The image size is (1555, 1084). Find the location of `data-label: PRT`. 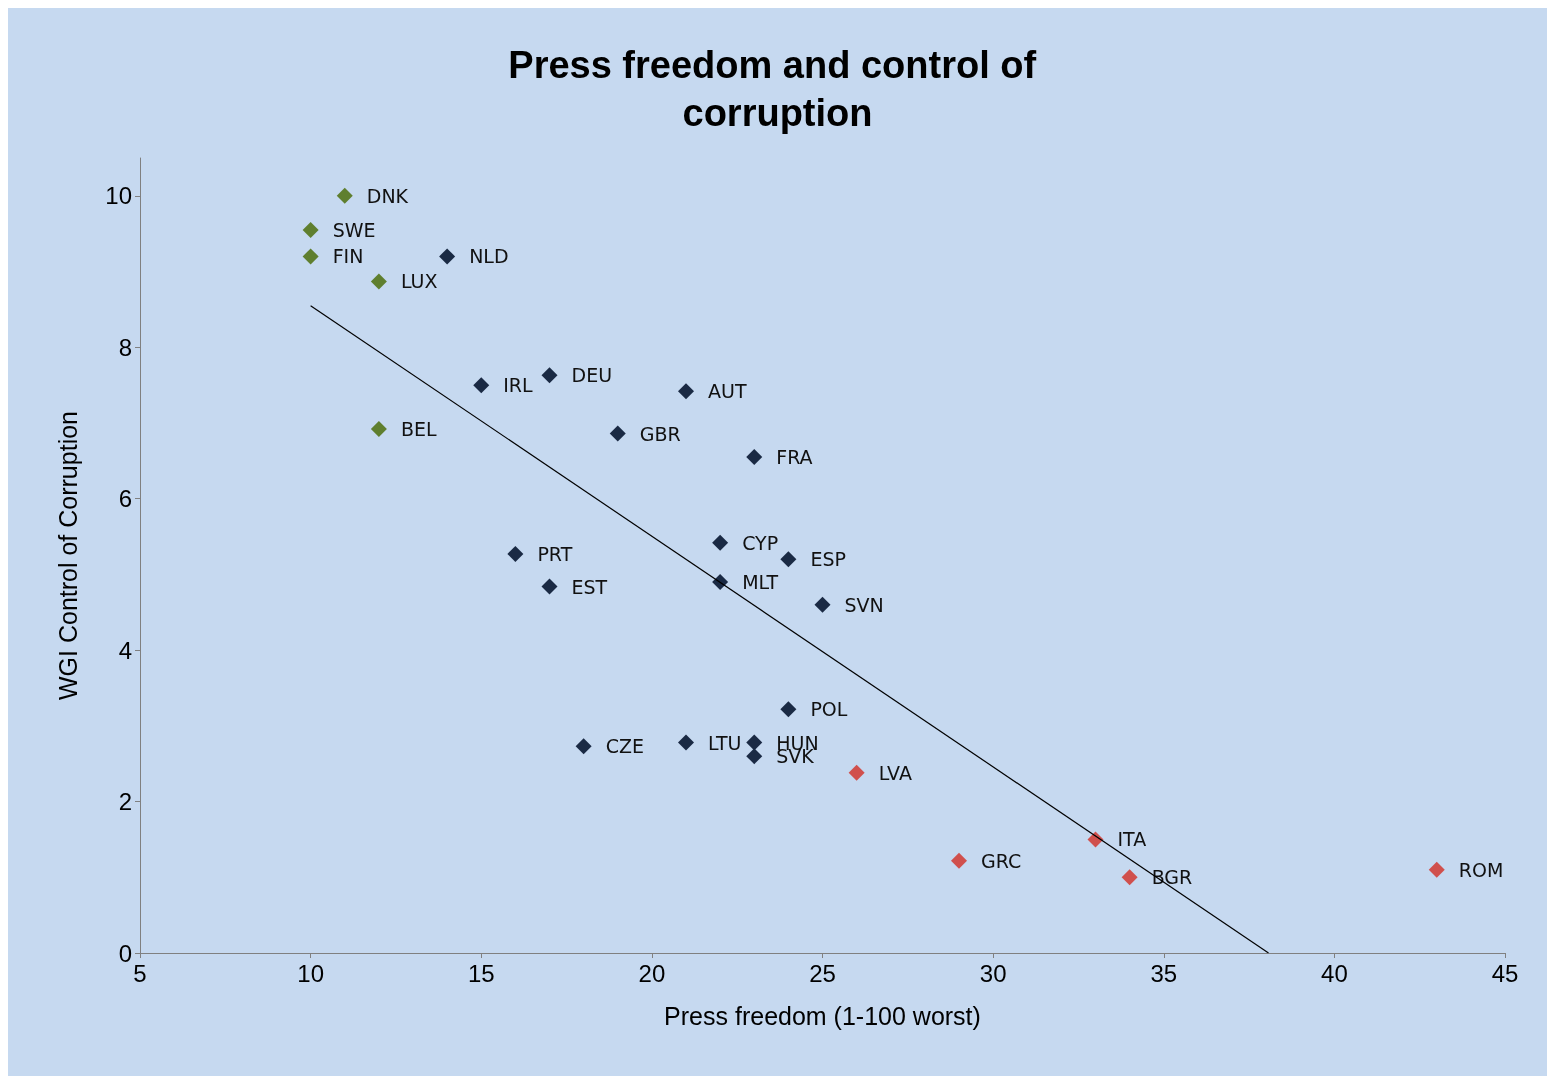

data-label: PRT is located at coordinates (555, 553).